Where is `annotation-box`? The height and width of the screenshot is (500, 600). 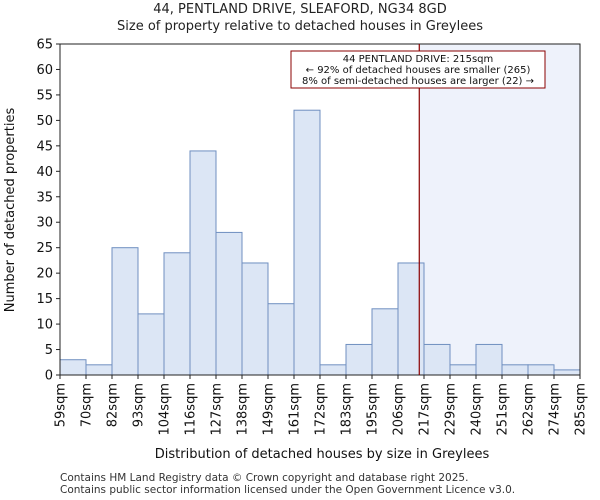
annotation-box is located at coordinates (418, 69).